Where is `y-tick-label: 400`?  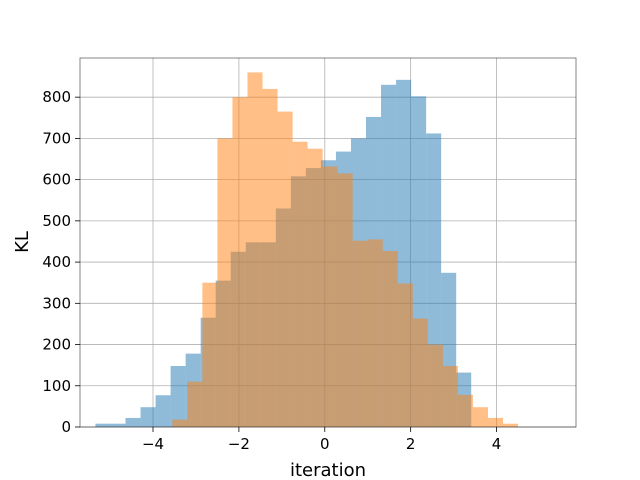
y-tick-label: 400 is located at coordinates (56, 262).